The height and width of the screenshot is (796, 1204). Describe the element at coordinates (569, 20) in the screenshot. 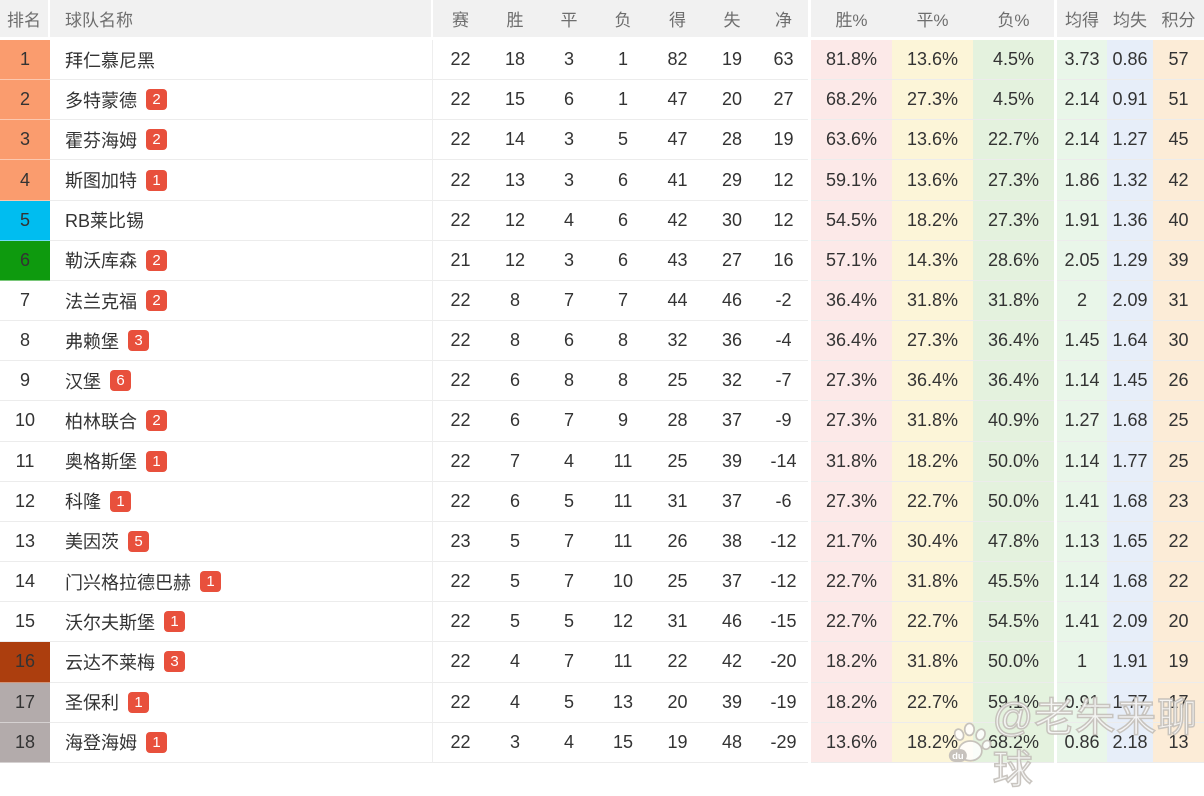

I see `column-header: 平` at that location.